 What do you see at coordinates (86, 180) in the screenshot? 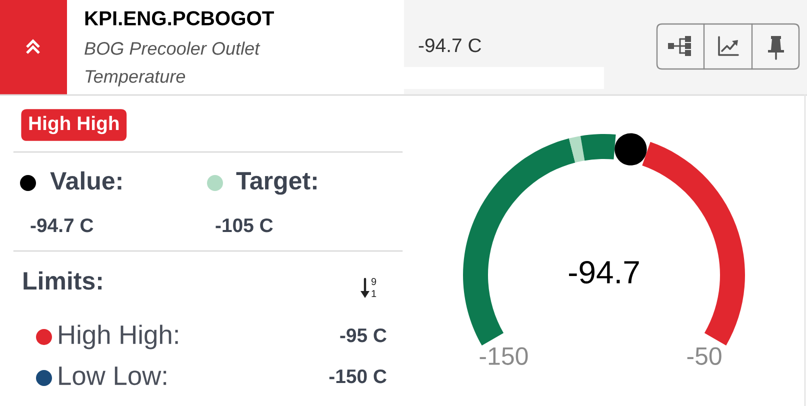
I see `text: Value:` at bounding box center [86, 180].